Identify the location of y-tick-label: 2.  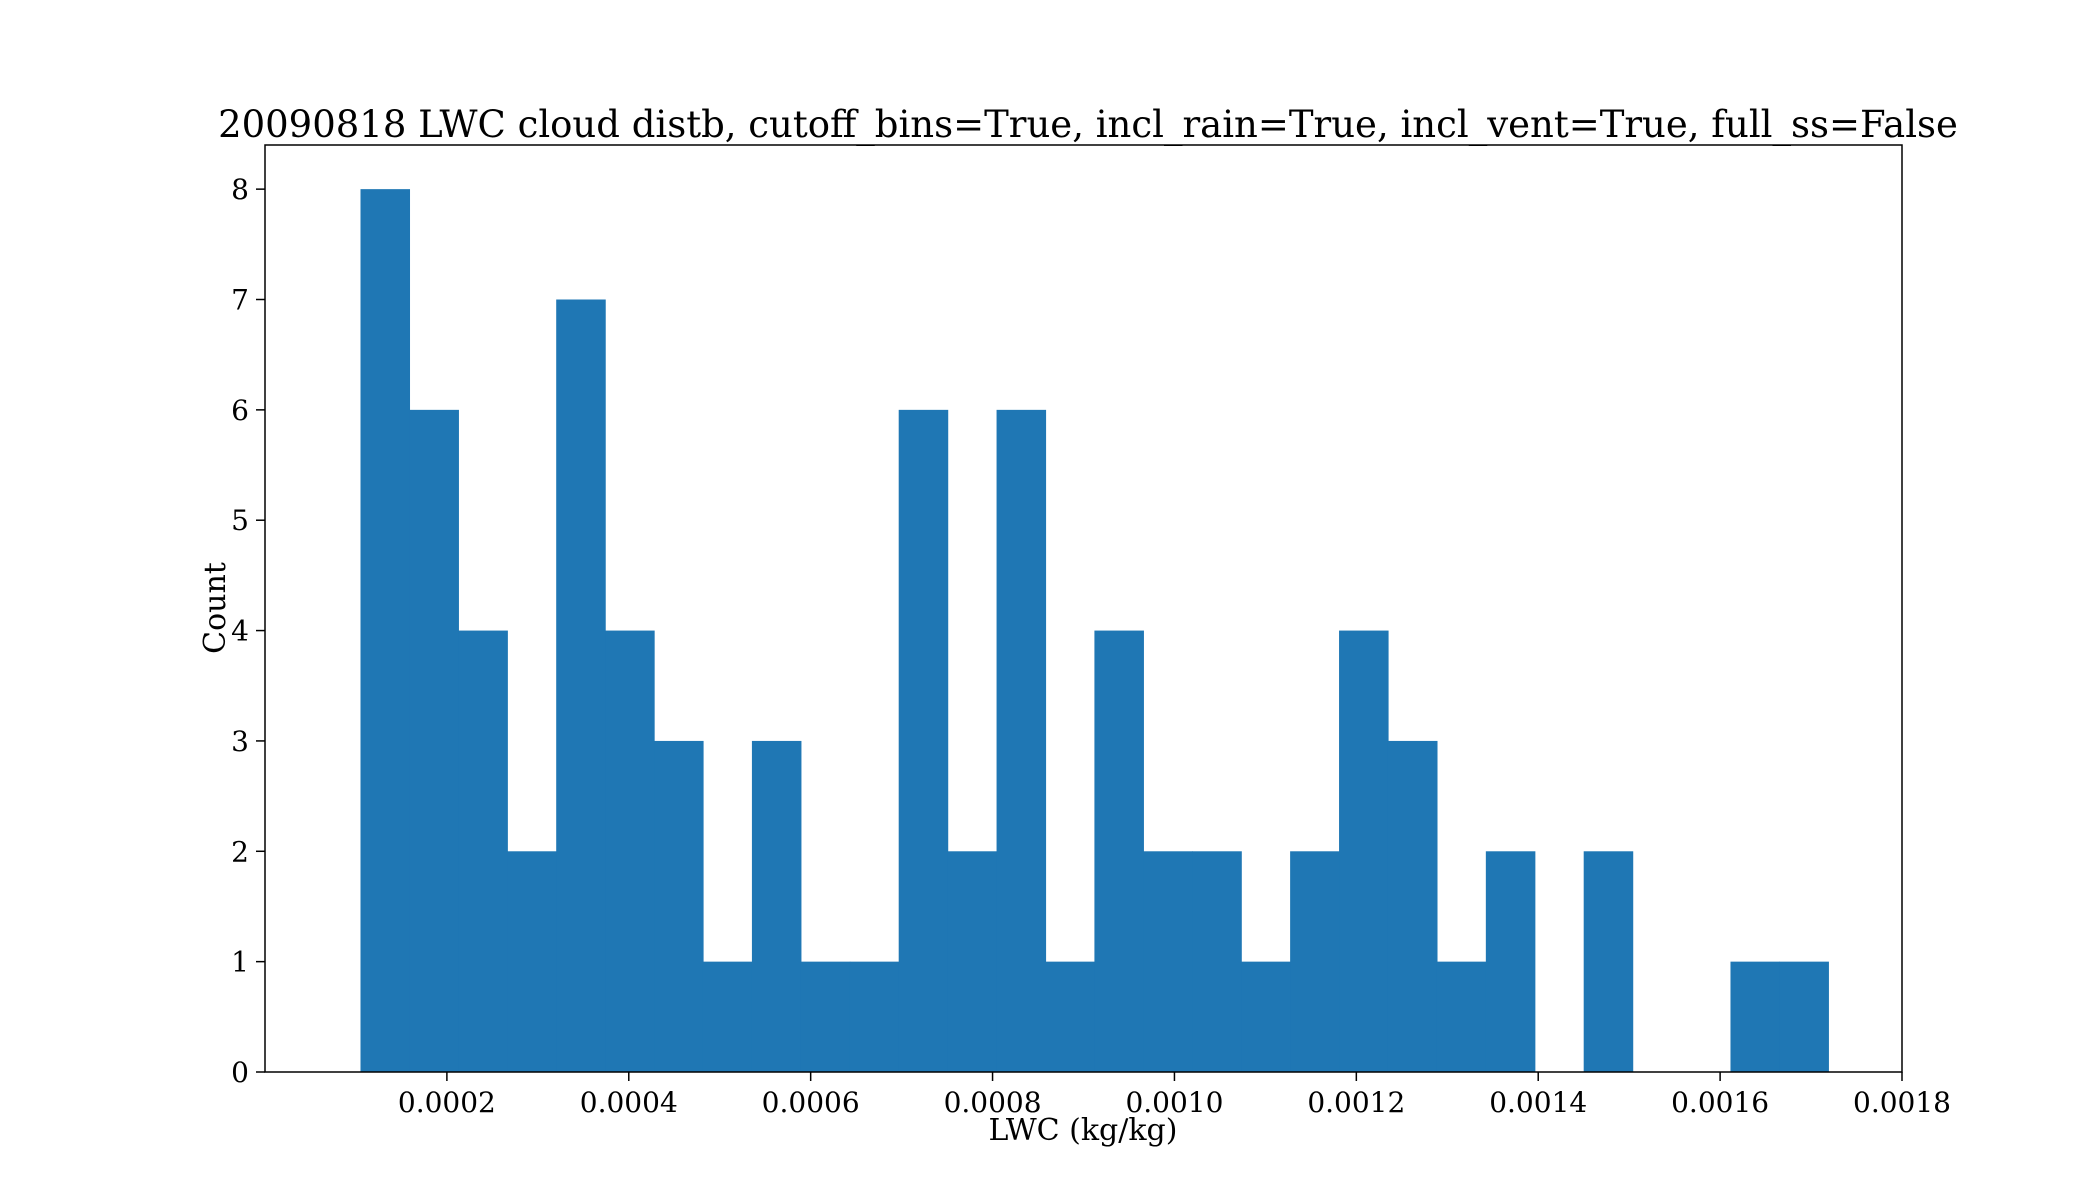
(240, 851).